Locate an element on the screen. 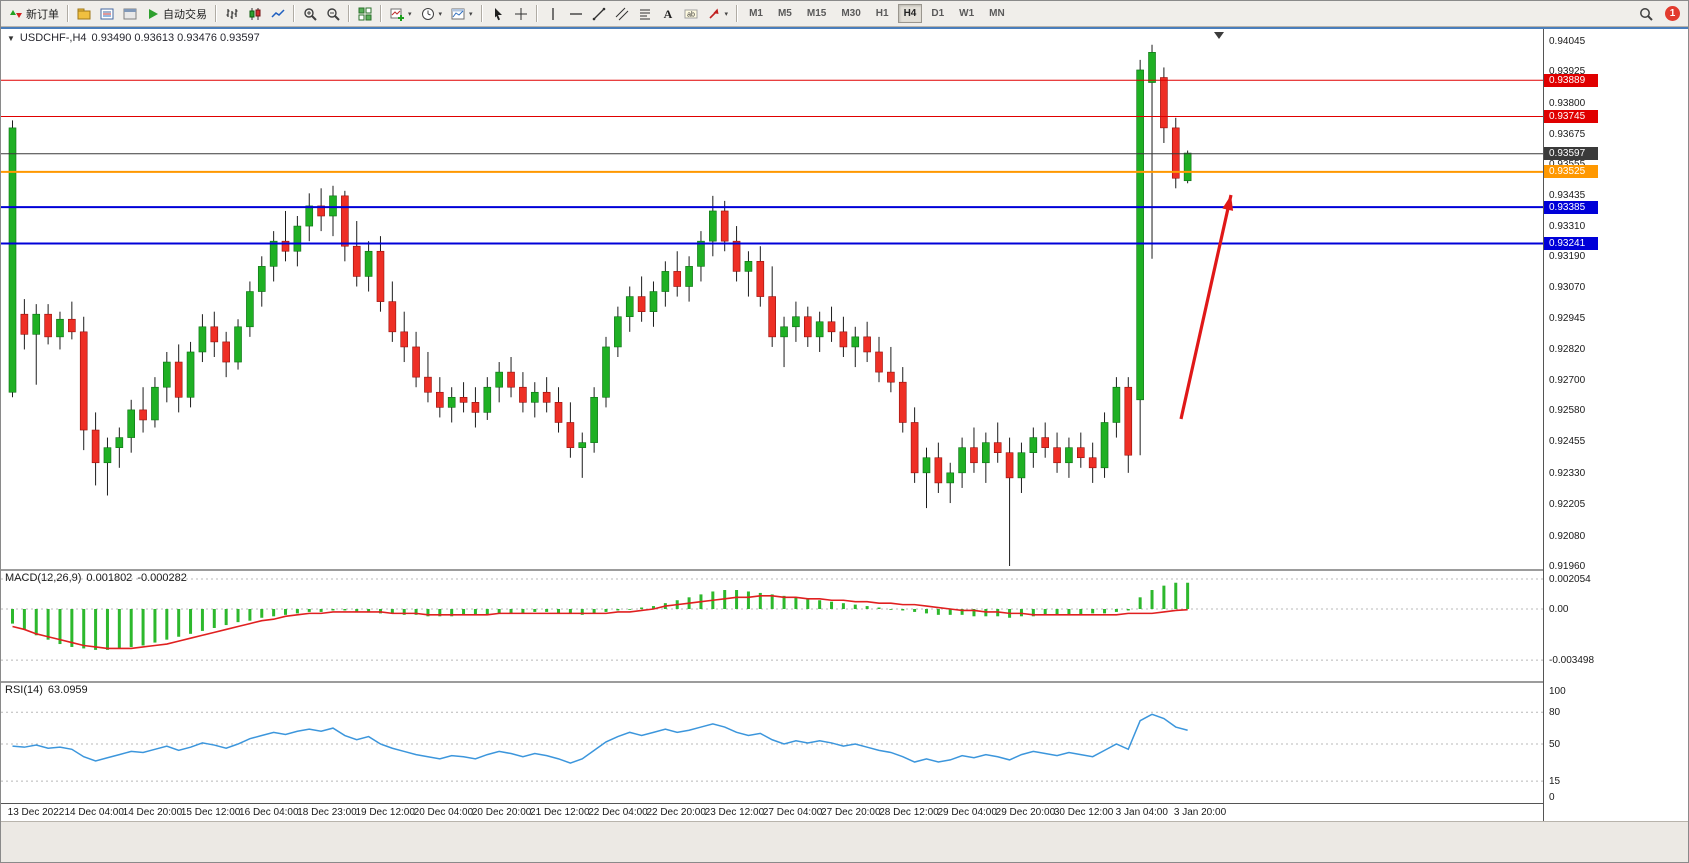 This screenshot has height=863, width=1689. notification-badge: 1 is located at coordinates (1672, 13).